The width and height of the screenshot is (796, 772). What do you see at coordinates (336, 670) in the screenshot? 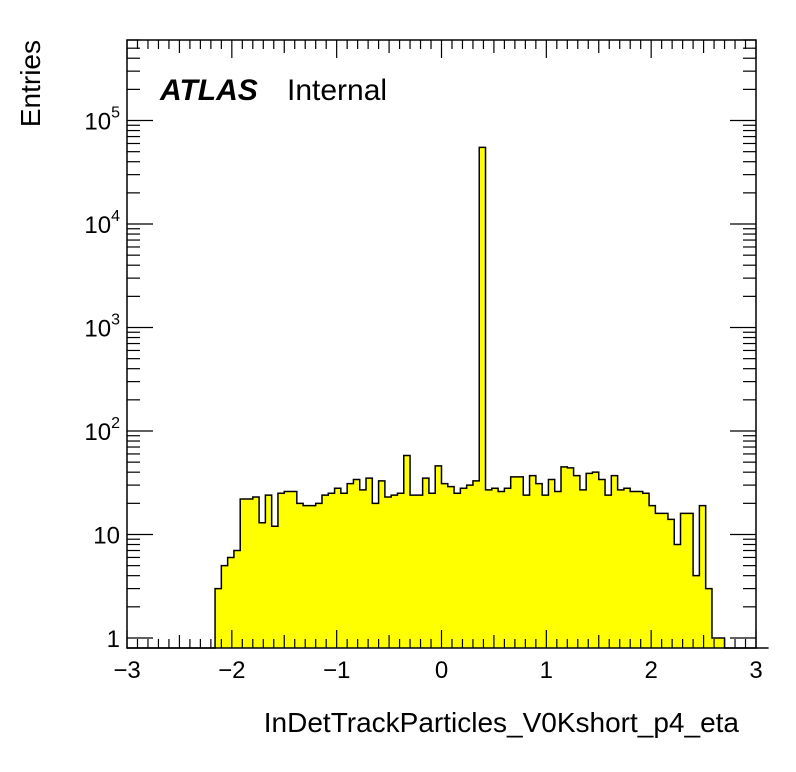
I see `x-tick-label: −1` at bounding box center [336, 670].